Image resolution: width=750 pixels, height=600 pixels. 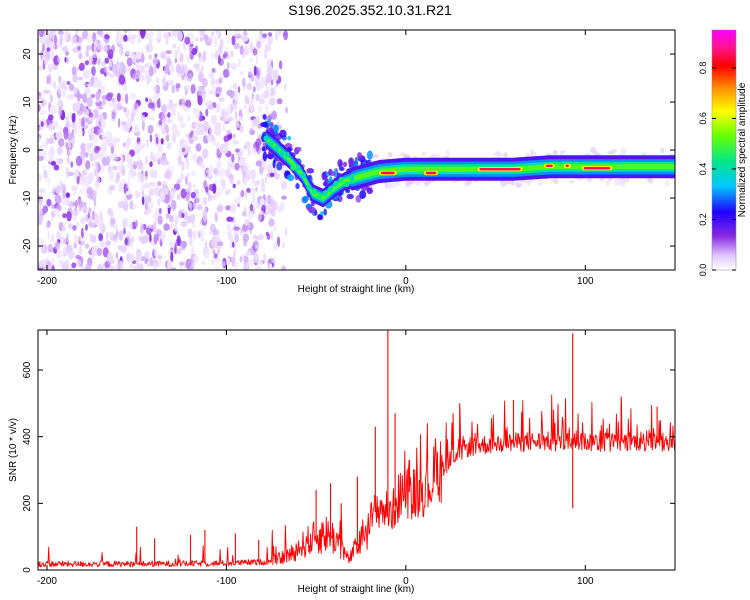 I want to click on colorbar-tick-label: 0.6, so click(x=703, y=118).